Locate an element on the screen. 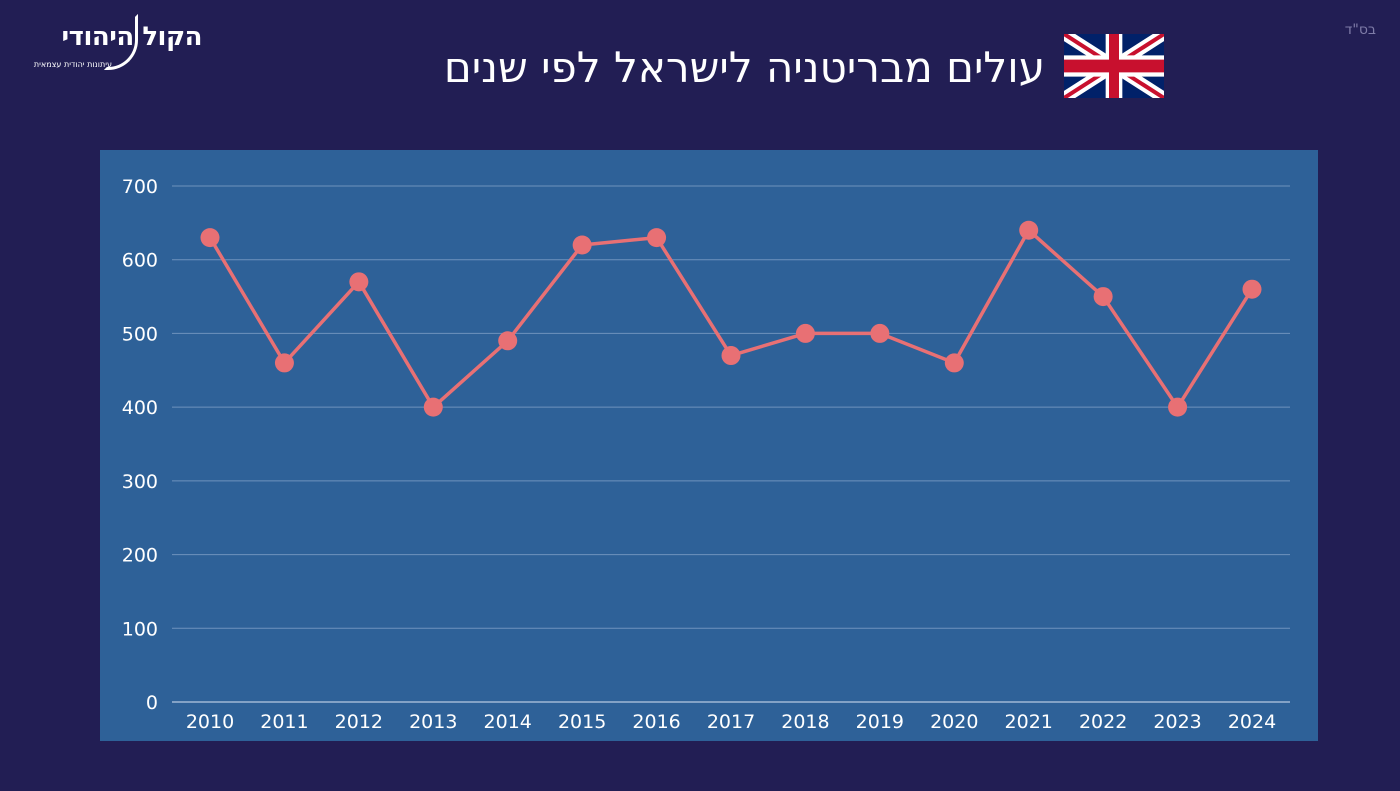 The width and height of the screenshot is (1400, 791). x-tick-label: 2012 is located at coordinates (359, 722).